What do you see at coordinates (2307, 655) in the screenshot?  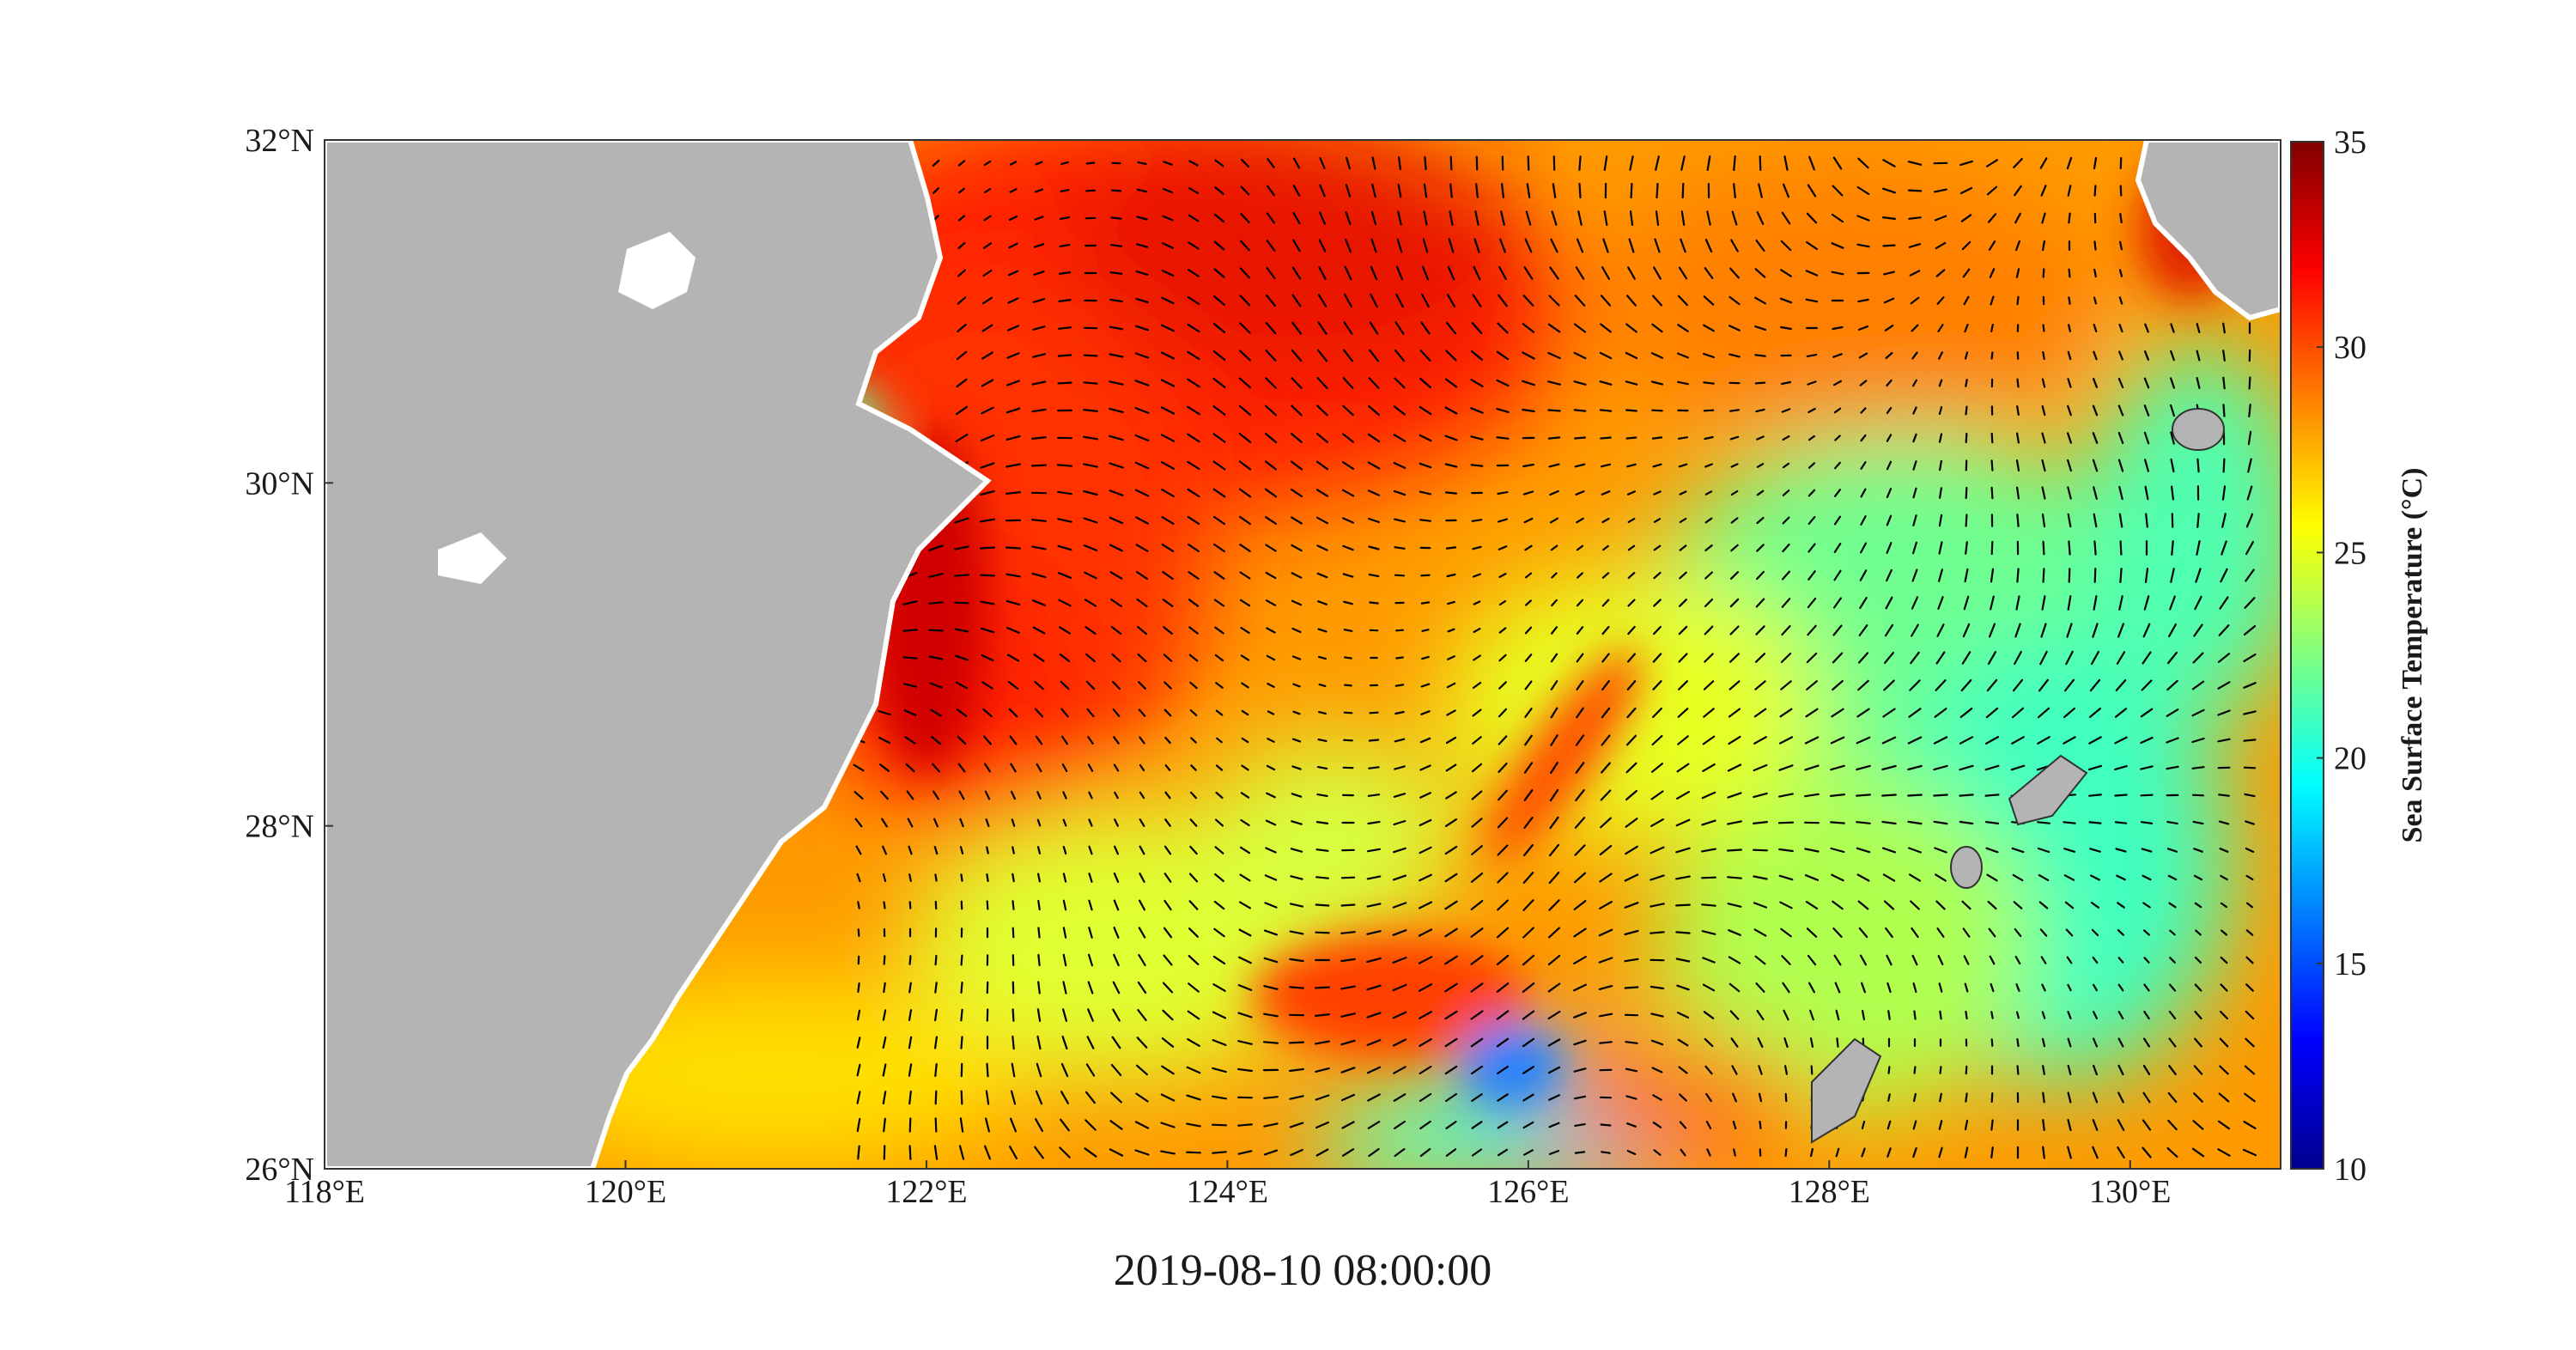 I see `colorbar-gradient` at bounding box center [2307, 655].